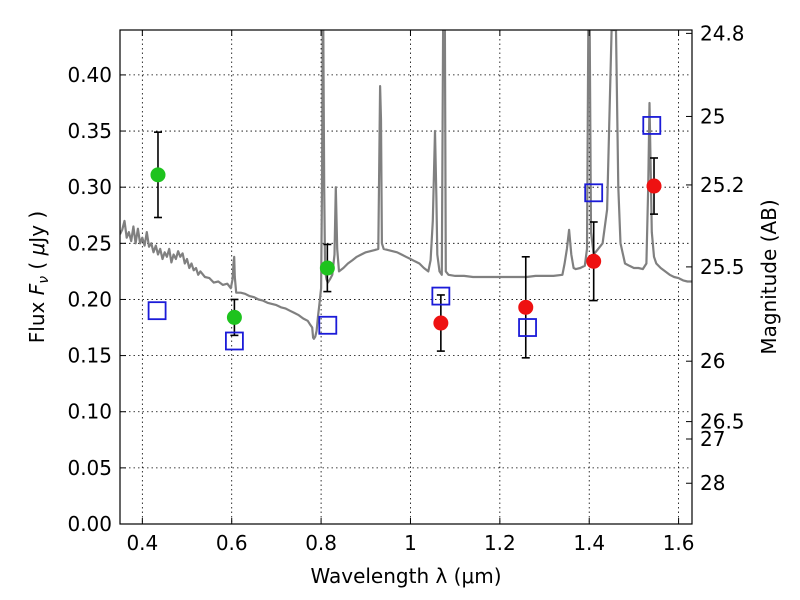 This screenshot has height=600, width=800. Describe the element at coordinates (37, 289) in the screenshot. I see `y-axis-label-symbol: F` at that location.